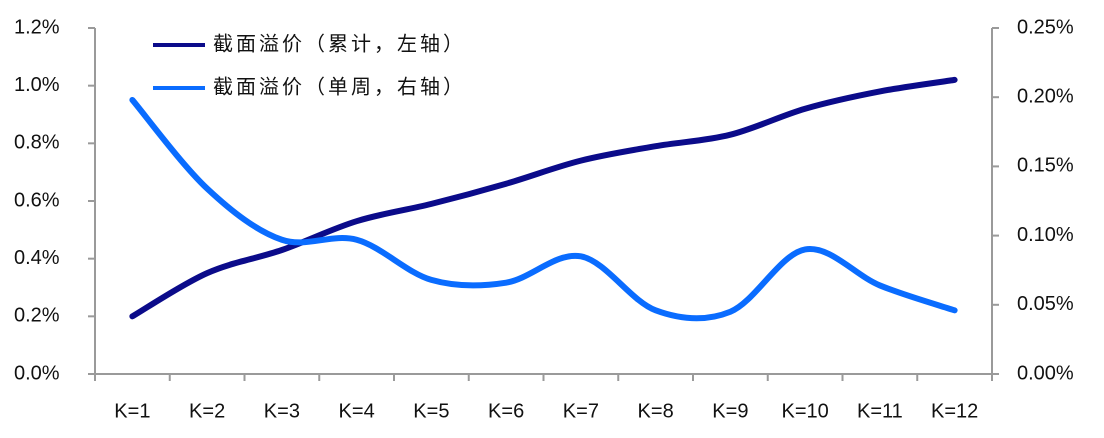 The height and width of the screenshot is (438, 1104). What do you see at coordinates (1045, 304) in the screenshot?
I see `y2-tick-label: 0.05%` at bounding box center [1045, 304].